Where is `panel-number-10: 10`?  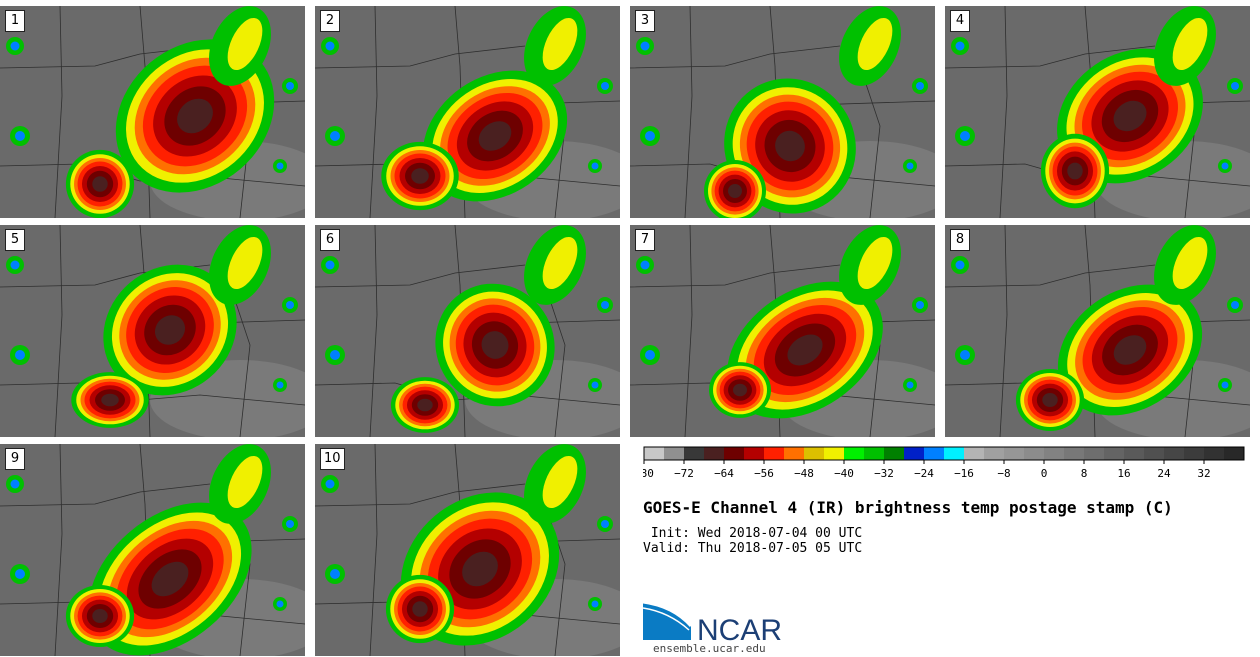 panel-number-10: 10 is located at coordinates (332, 459).